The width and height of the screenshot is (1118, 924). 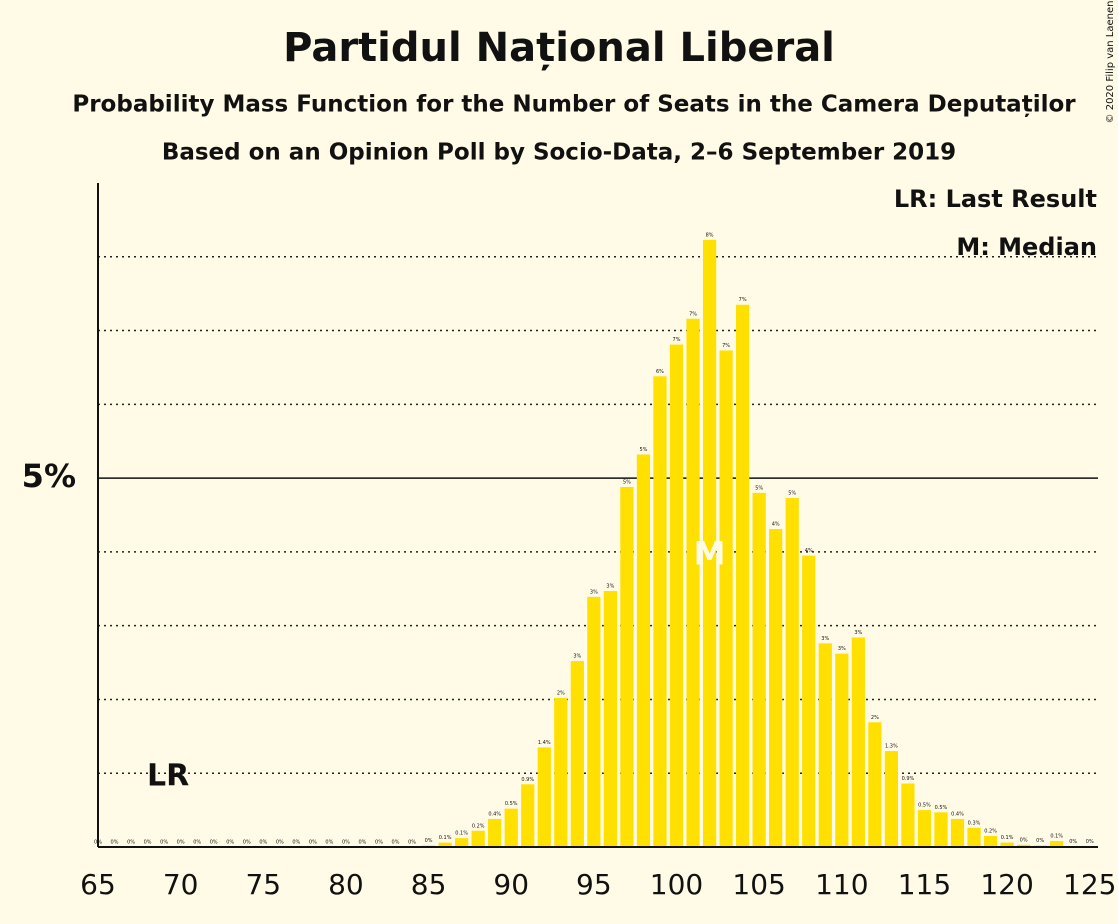 I want to click on value-label: 1.3%, so click(x=891, y=747).